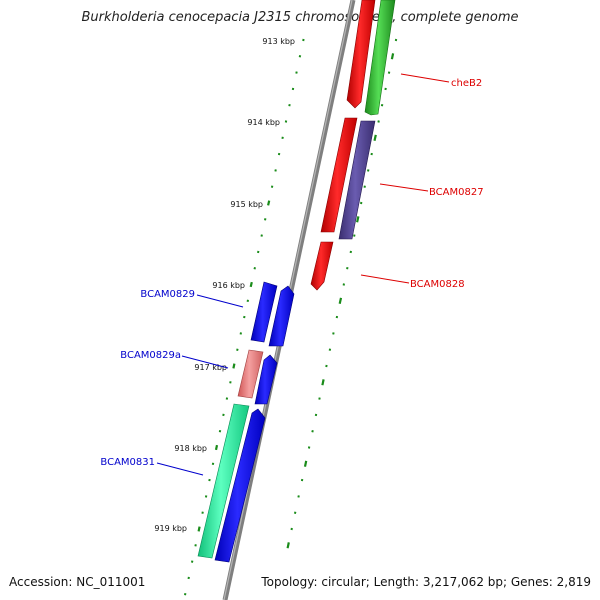 The image size is (600, 600). Describe the element at coordinates (180, 469) in the screenshot. I see `callout-line-BCAM0831` at that location.